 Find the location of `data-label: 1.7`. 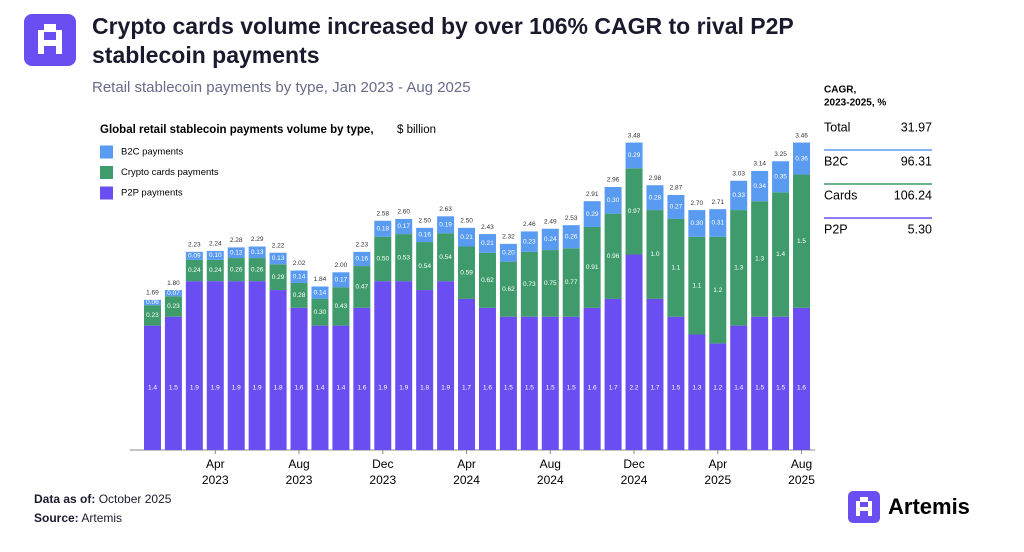

data-label: 1.7 is located at coordinates (613, 388).